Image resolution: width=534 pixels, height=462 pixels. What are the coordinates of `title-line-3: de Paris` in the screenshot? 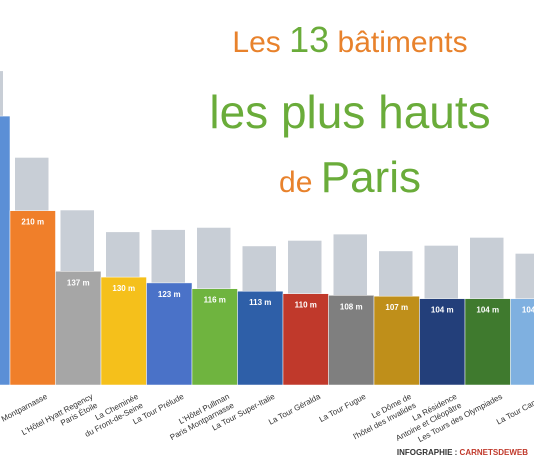 It's located at (350, 177).